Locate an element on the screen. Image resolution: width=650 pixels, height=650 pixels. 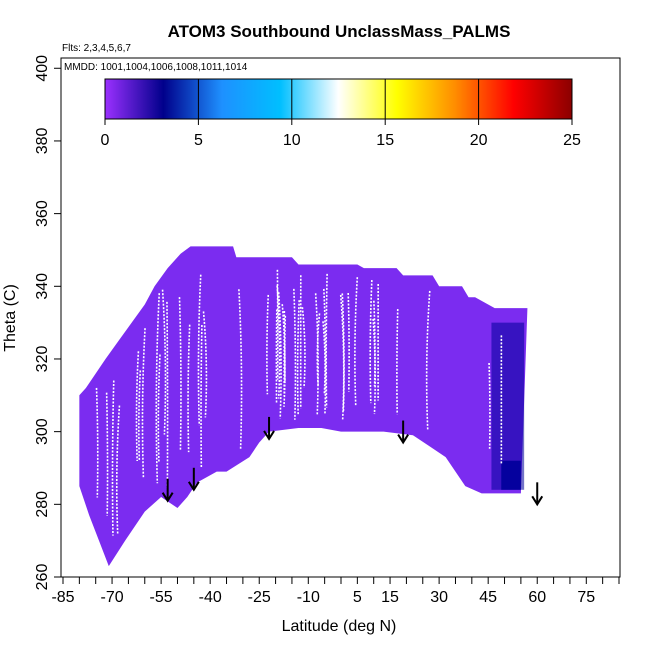
colorbar-tick-label: 25 is located at coordinates (572, 140).